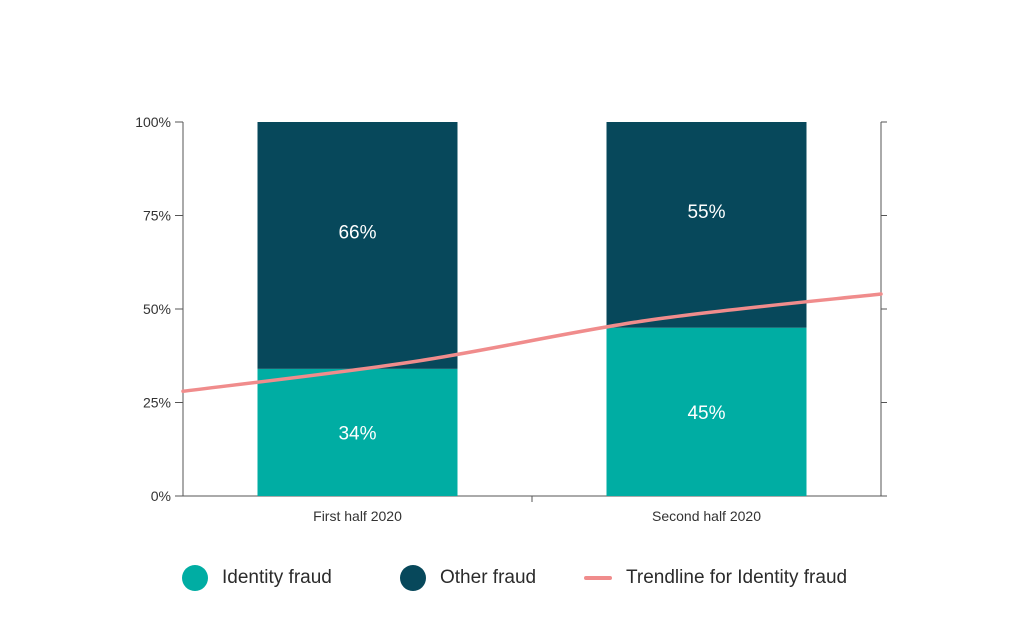 The width and height of the screenshot is (1024, 630). Describe the element at coordinates (157, 403) in the screenshot. I see `y-tick-label: 25%` at that location.